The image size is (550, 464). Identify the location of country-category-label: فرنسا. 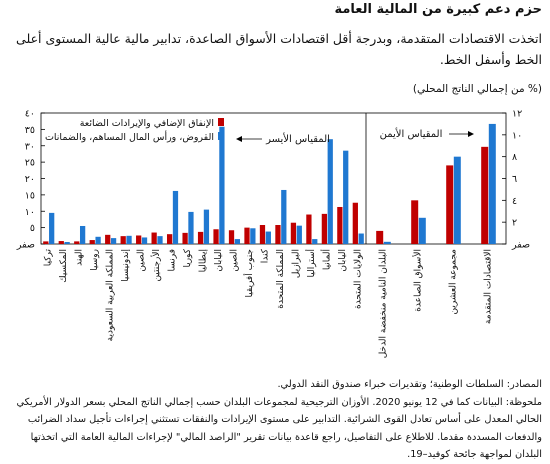
(173, 260).